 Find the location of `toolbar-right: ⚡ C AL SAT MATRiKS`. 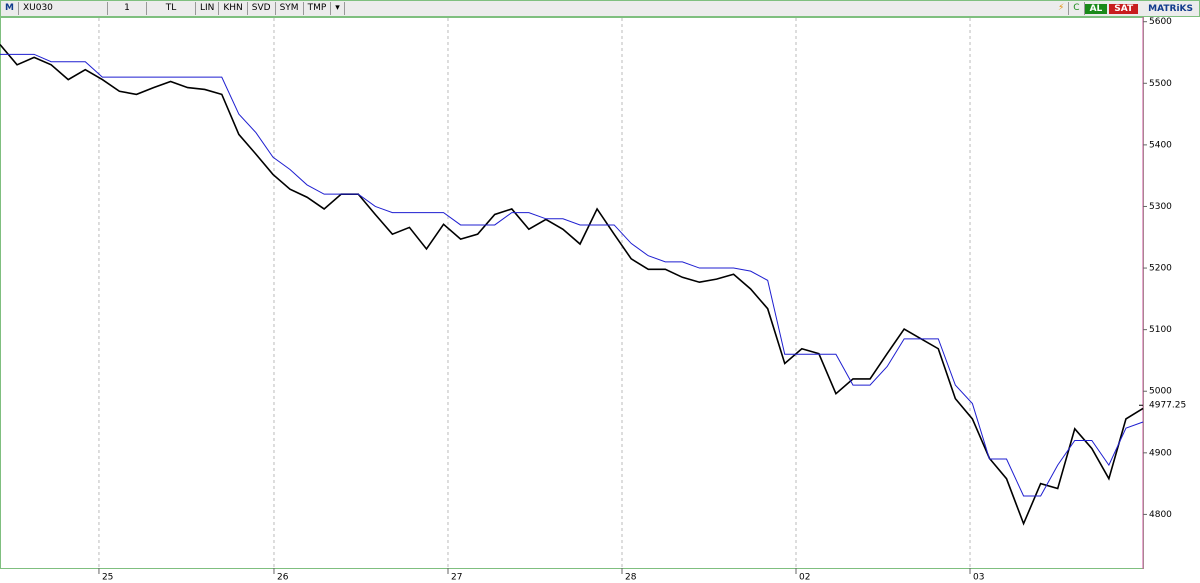

toolbar-right: ⚡ C AL SAT MATRiKS is located at coordinates (1126, 8).